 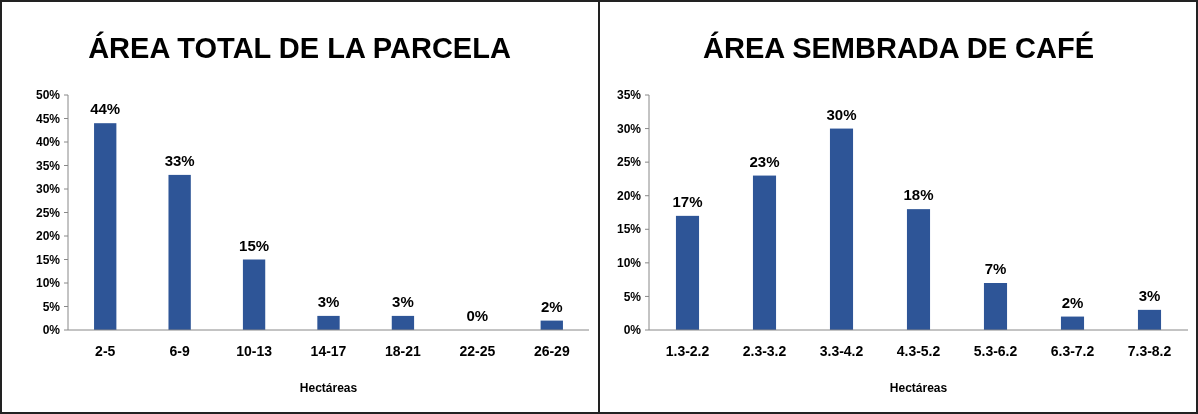 What do you see at coordinates (1149, 351) in the screenshot?
I see `x-tick-label: 7.3-8.2` at bounding box center [1149, 351].